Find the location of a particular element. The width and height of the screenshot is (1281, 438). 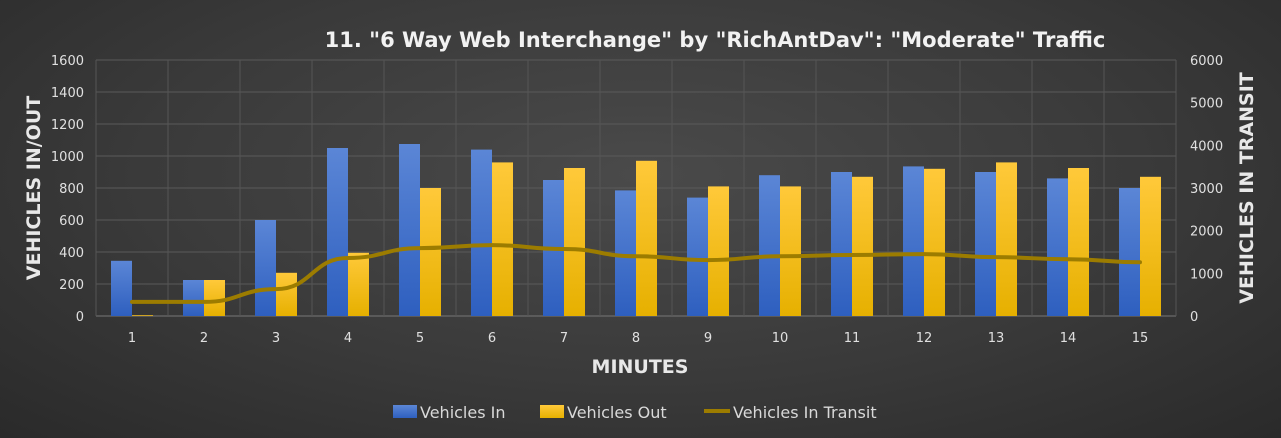

x-tick-label: 15 is located at coordinates (1140, 338).